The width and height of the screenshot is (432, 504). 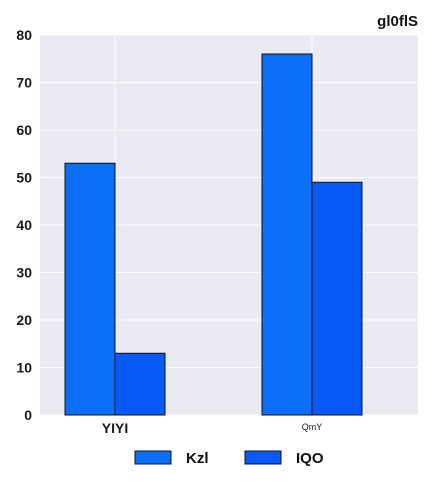 What do you see at coordinates (337, 298) in the screenshot?
I see `bar-IQO-QmY` at bounding box center [337, 298].